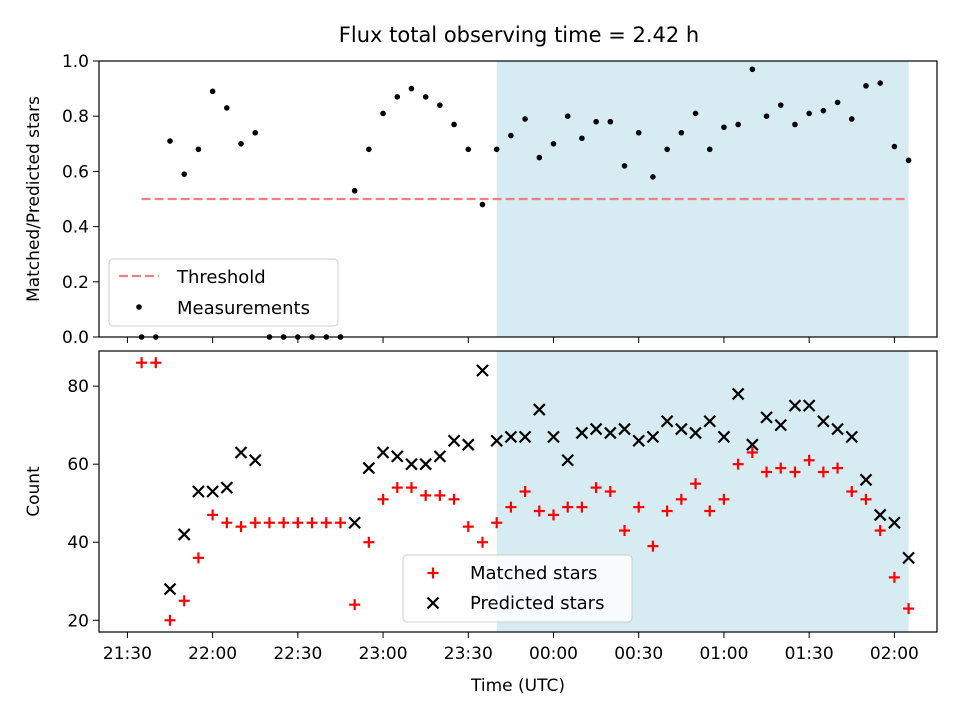 This screenshot has width=960, height=720. Describe the element at coordinates (517, 588) in the screenshot. I see `legend-bottom: Matched stars Predicted stars` at that location.